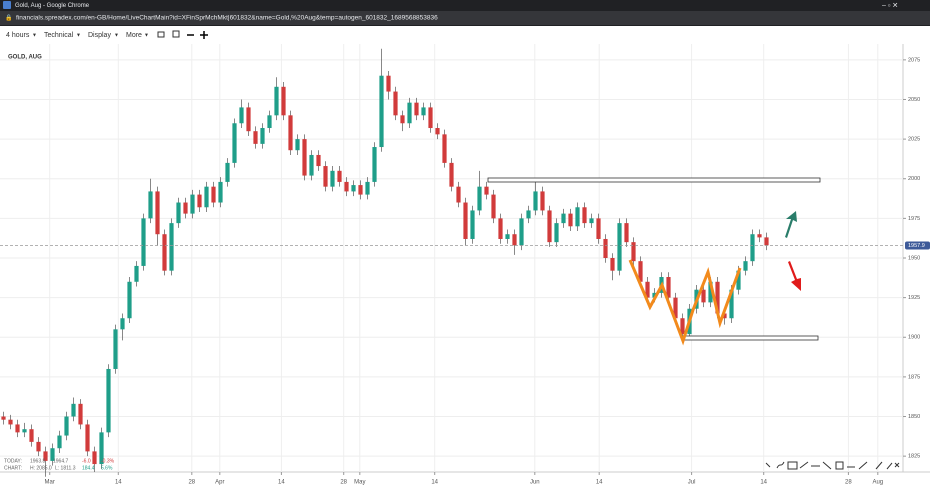  Describe the element at coordinates (176, 34) in the screenshot. I see `save-icon` at that location.